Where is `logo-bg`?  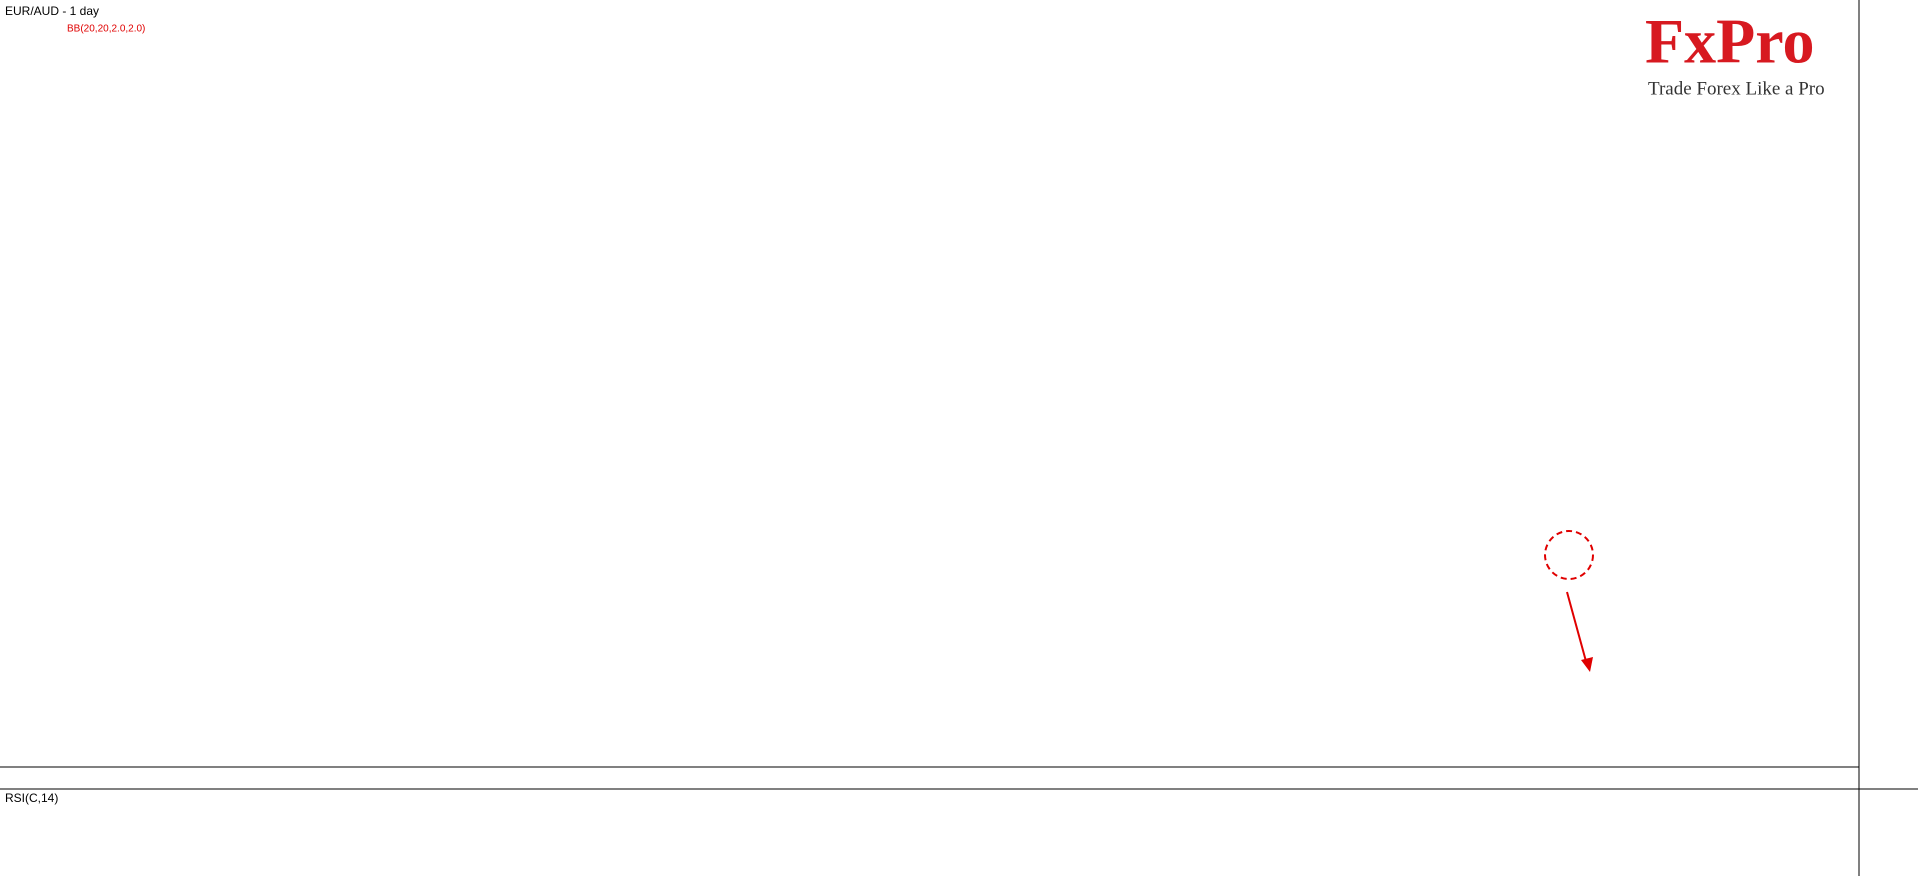 logo-bg is located at coordinates (1743, 52).